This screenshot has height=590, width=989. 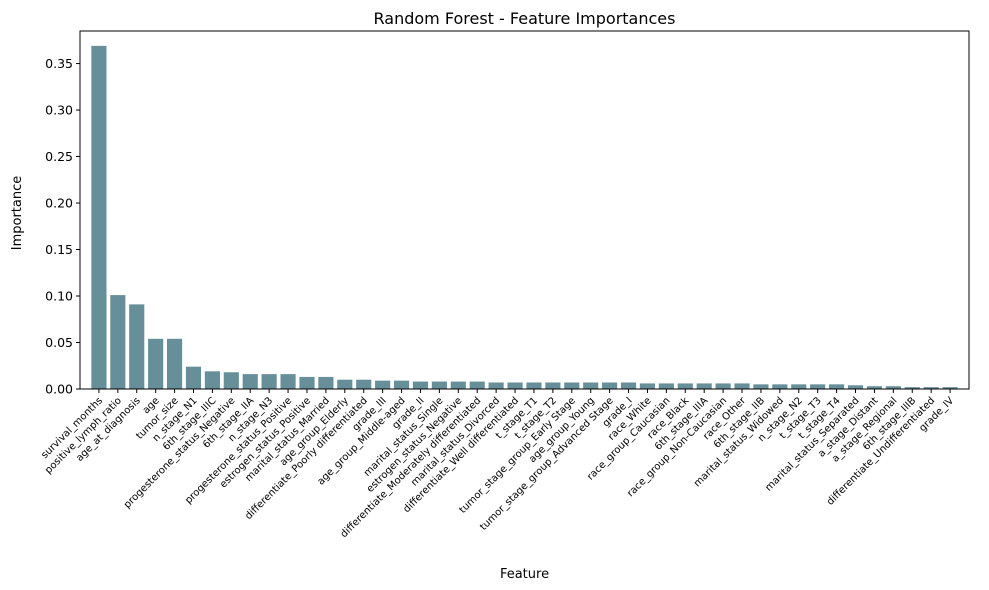 I want to click on bar-race-white, so click(x=647, y=386).